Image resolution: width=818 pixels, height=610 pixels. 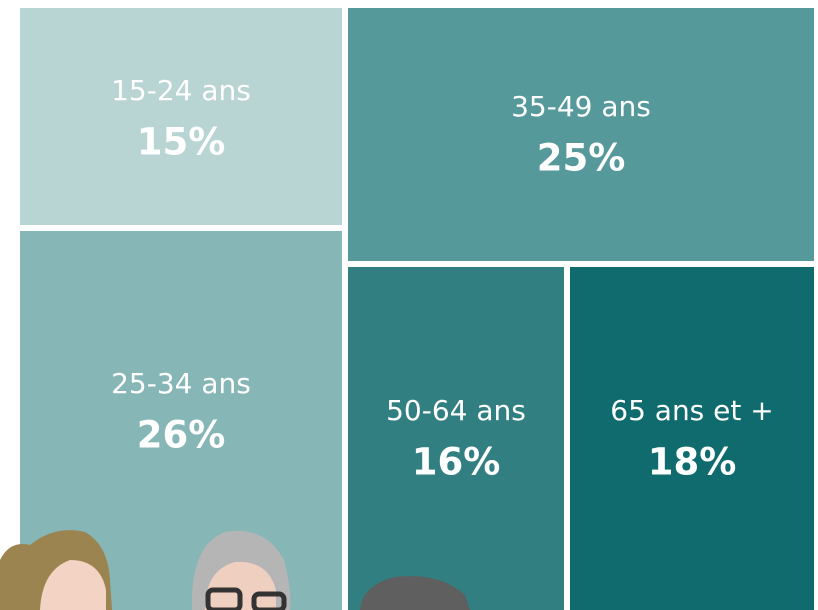 What do you see at coordinates (456, 462) in the screenshot?
I see `value-label: 16%` at bounding box center [456, 462].